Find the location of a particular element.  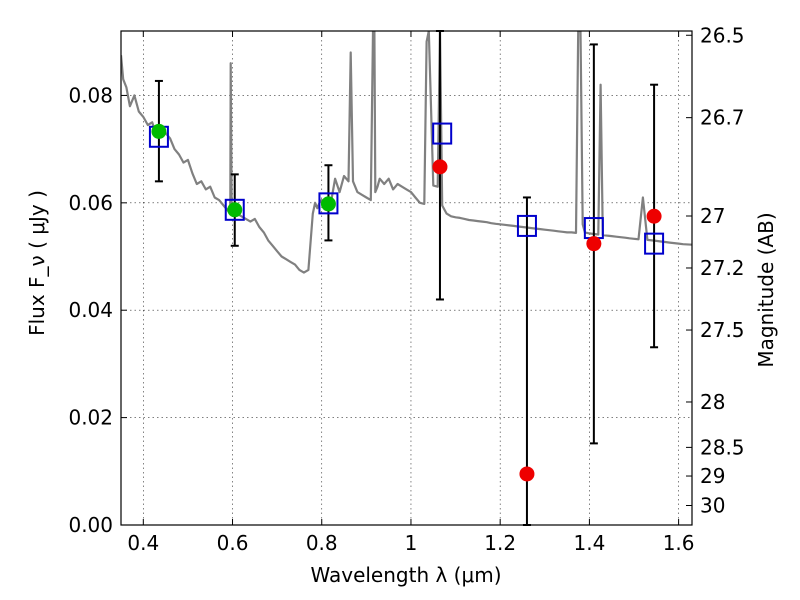

x-tick-label: 1.4 is located at coordinates (589, 543).